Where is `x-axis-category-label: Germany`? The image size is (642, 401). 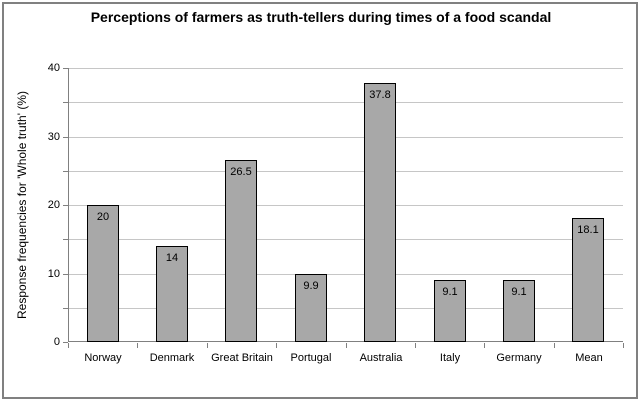
x-axis-category-label: Germany is located at coordinates (519, 358).